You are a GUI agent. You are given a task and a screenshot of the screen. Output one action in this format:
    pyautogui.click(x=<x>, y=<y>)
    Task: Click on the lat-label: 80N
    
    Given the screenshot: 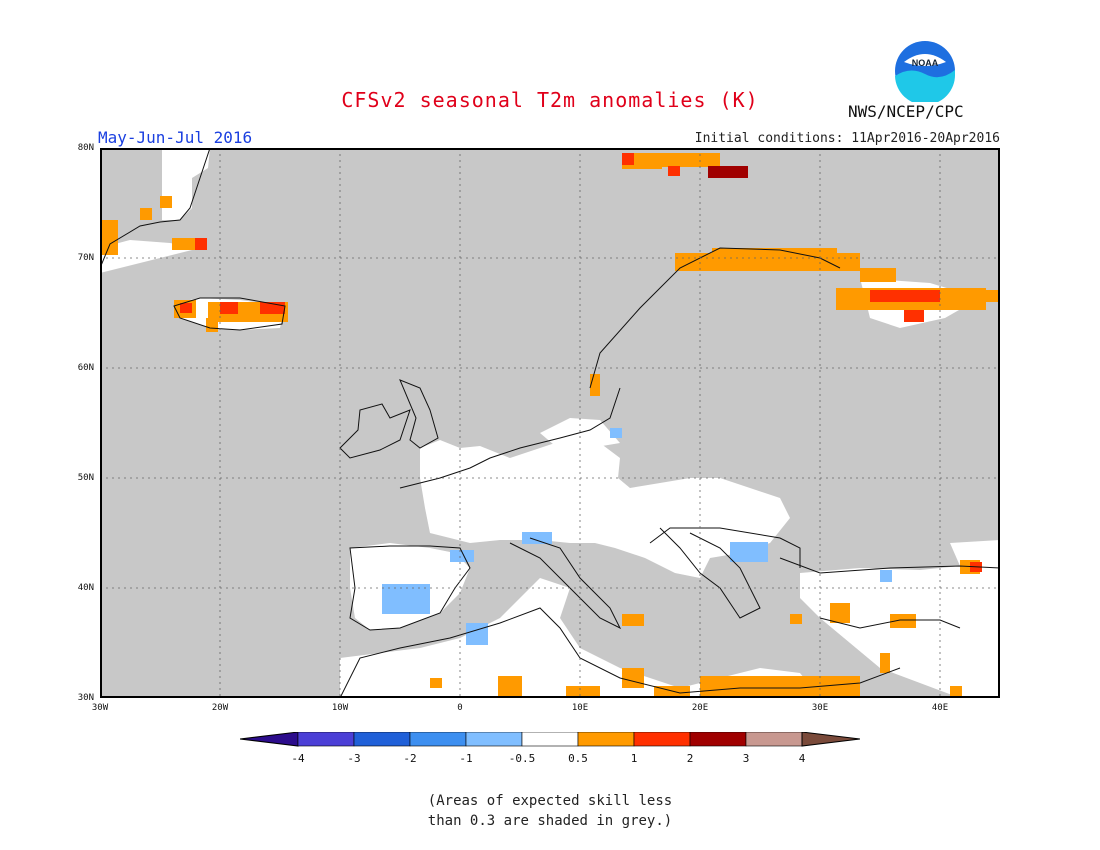 What is the action you would take?
    pyautogui.click(x=85, y=148)
    